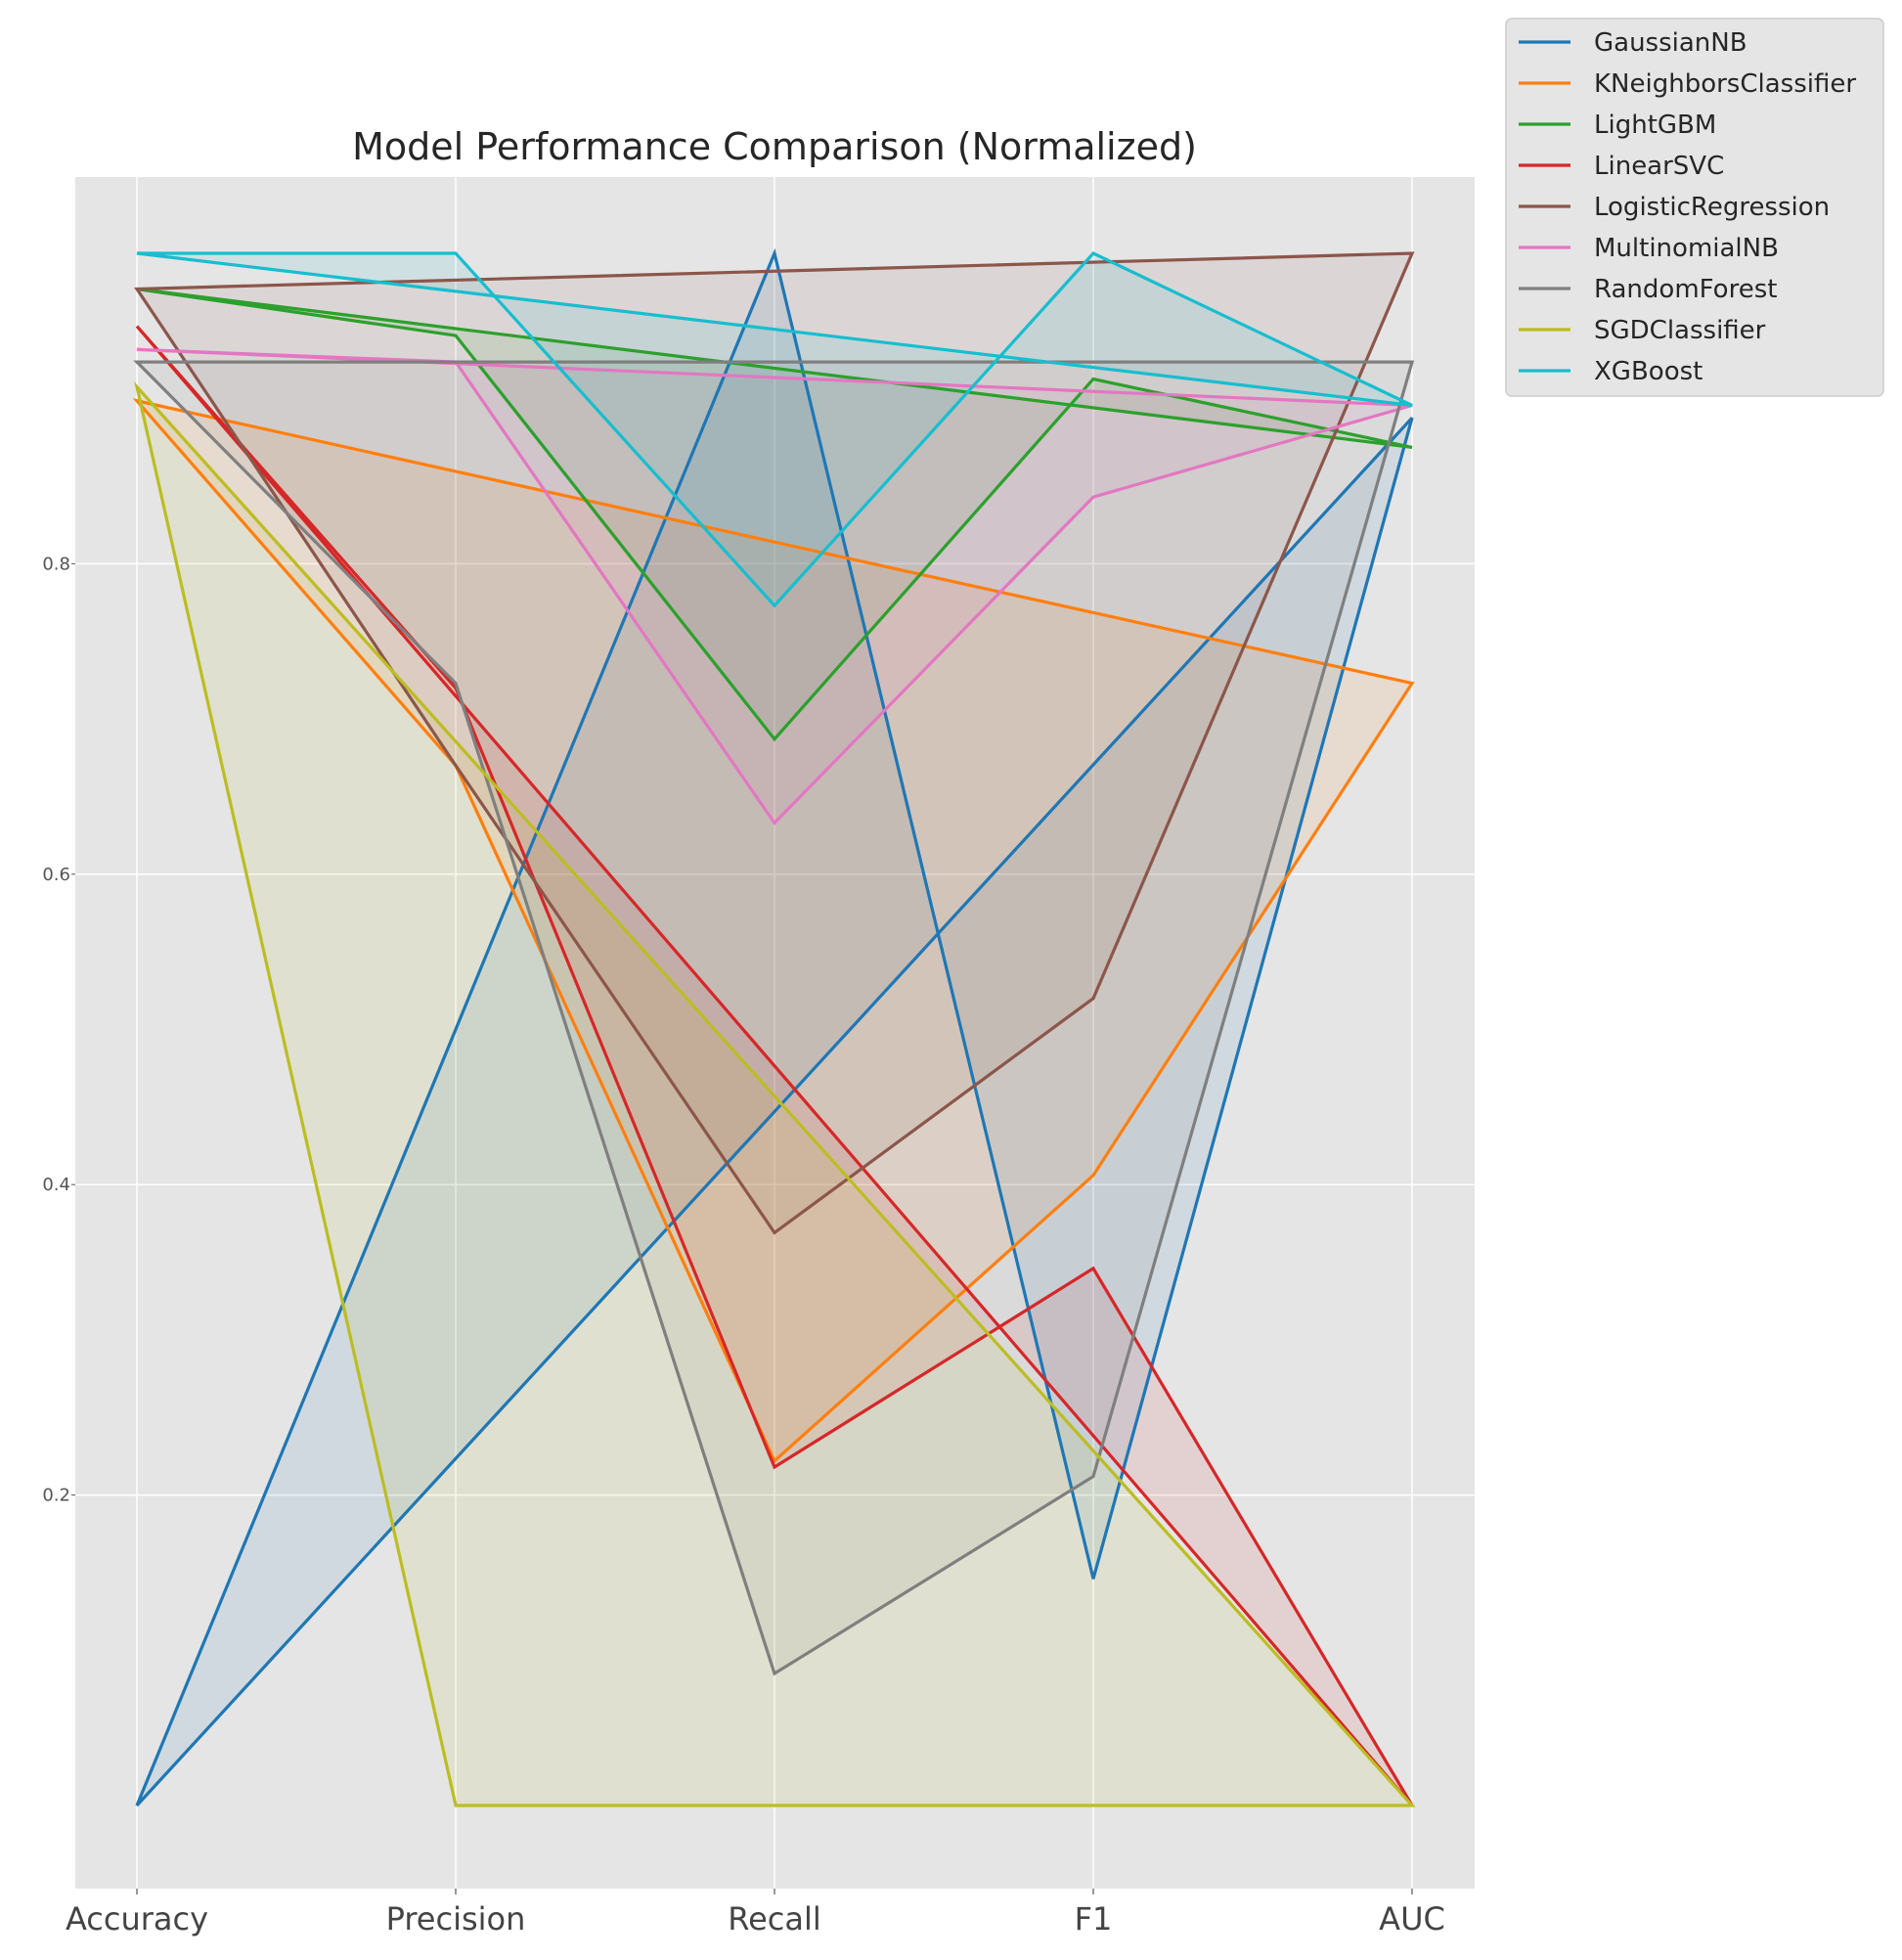  Describe the element at coordinates (774, 1919) in the screenshot. I see `x-tick-label: Recall` at that location.